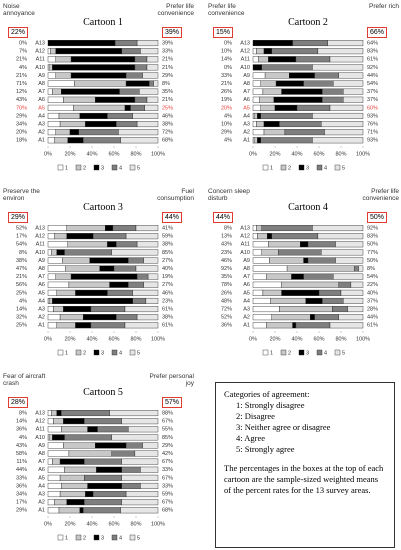 The height and width of the screenshot is (550, 401). Describe the element at coordinates (138, 538) in the screenshot. I see `legend-label: 5` at that location.